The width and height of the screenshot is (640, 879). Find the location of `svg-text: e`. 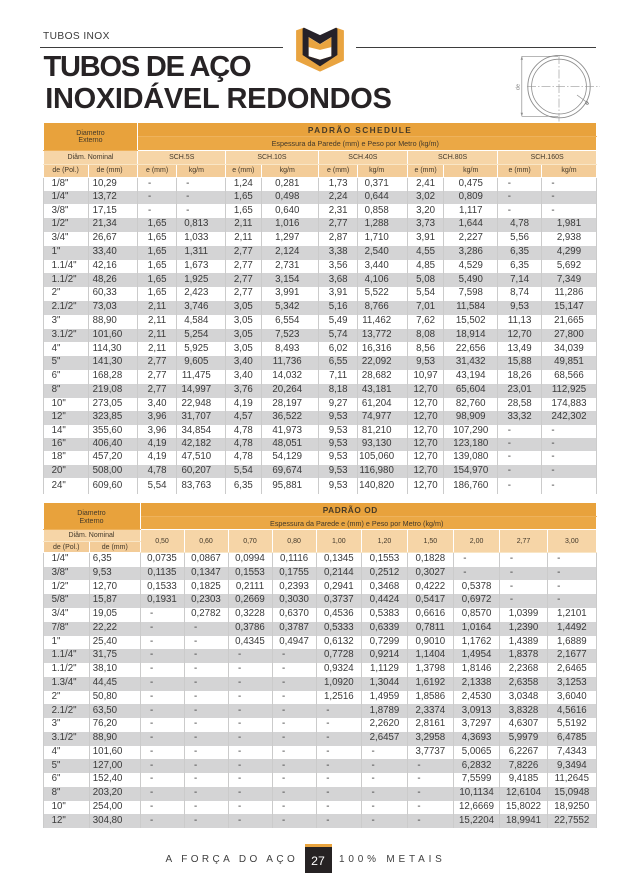

svg-text: e is located at coordinates (587, 102).